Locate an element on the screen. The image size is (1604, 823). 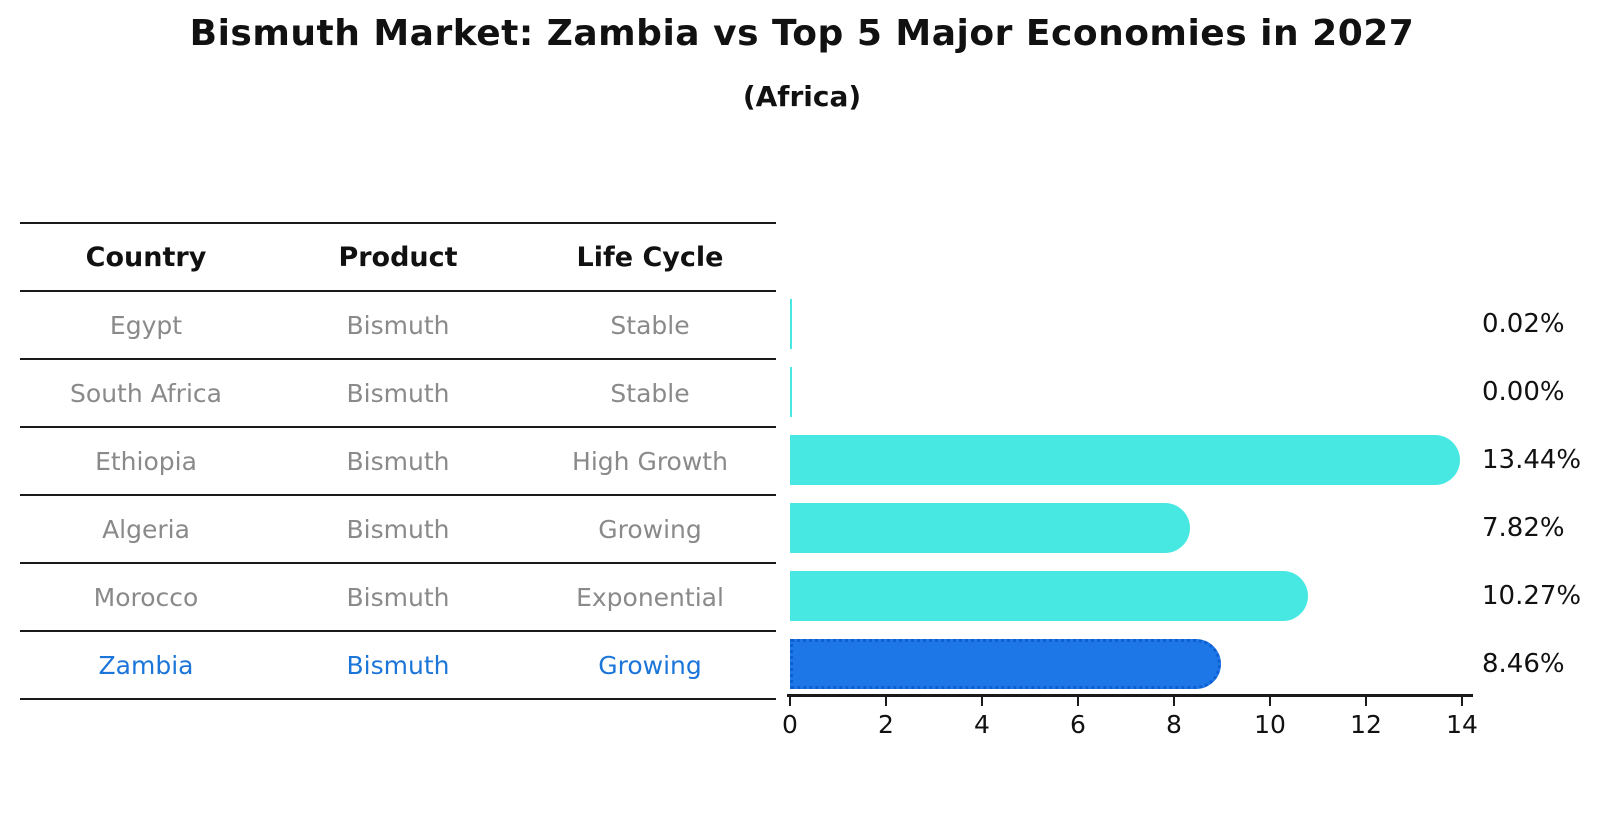
value-label: 8.46% is located at coordinates (1523, 664).